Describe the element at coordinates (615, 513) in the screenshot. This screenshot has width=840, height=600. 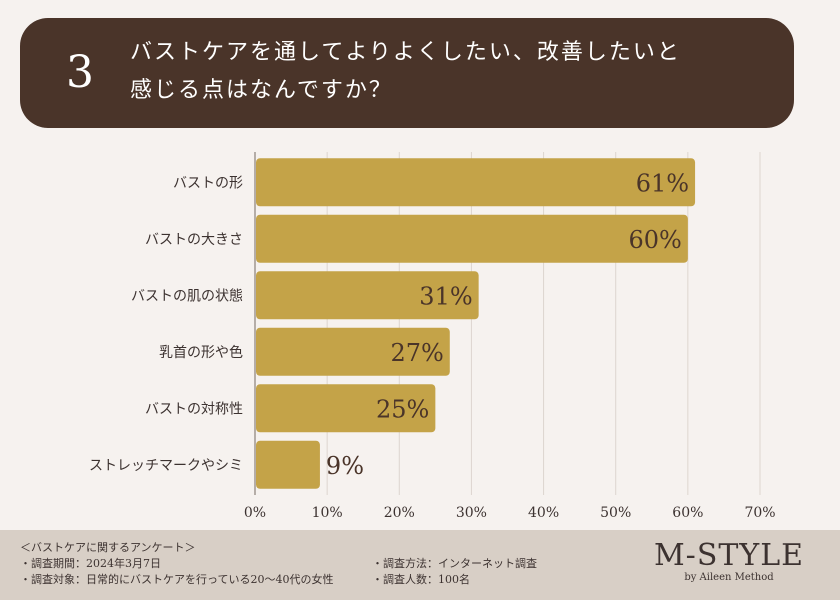
I see `x-tick-label: 50%` at that location.